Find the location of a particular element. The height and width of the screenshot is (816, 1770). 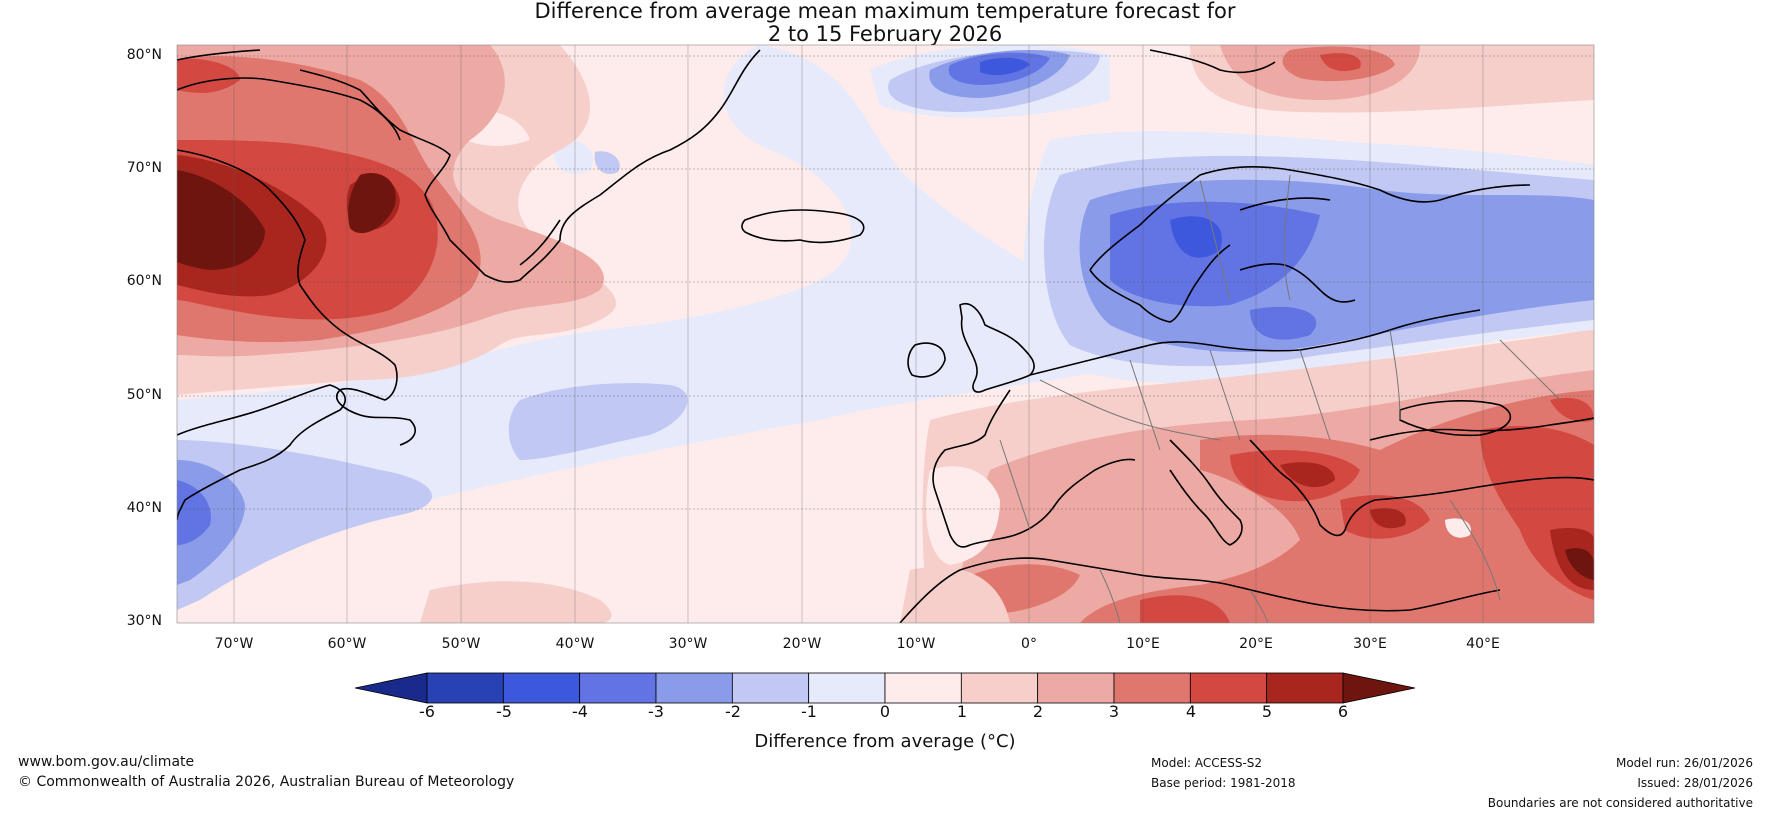

anomaly-norway-m4-m5 is located at coordinates (1196, 237).